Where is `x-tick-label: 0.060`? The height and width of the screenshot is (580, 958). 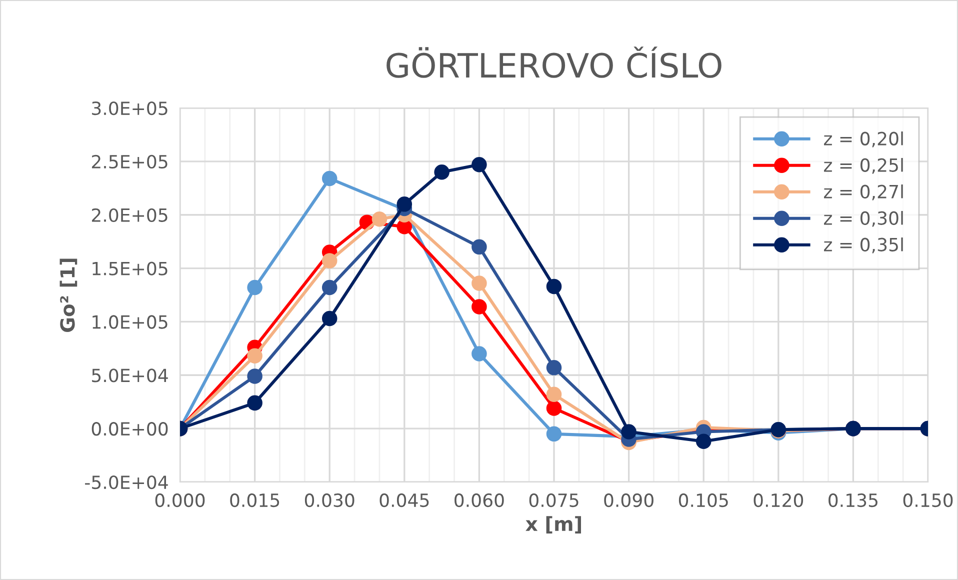 x-tick-label: 0.060 is located at coordinates (479, 500).